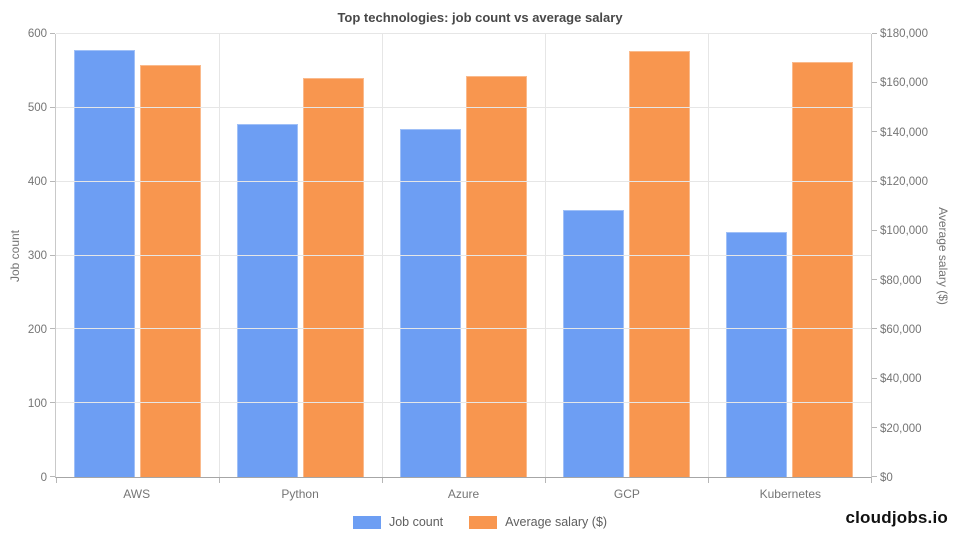 The height and width of the screenshot is (540, 960). What do you see at coordinates (822, 269) in the screenshot?
I see `bar-average-salary-kubernetes` at bounding box center [822, 269].